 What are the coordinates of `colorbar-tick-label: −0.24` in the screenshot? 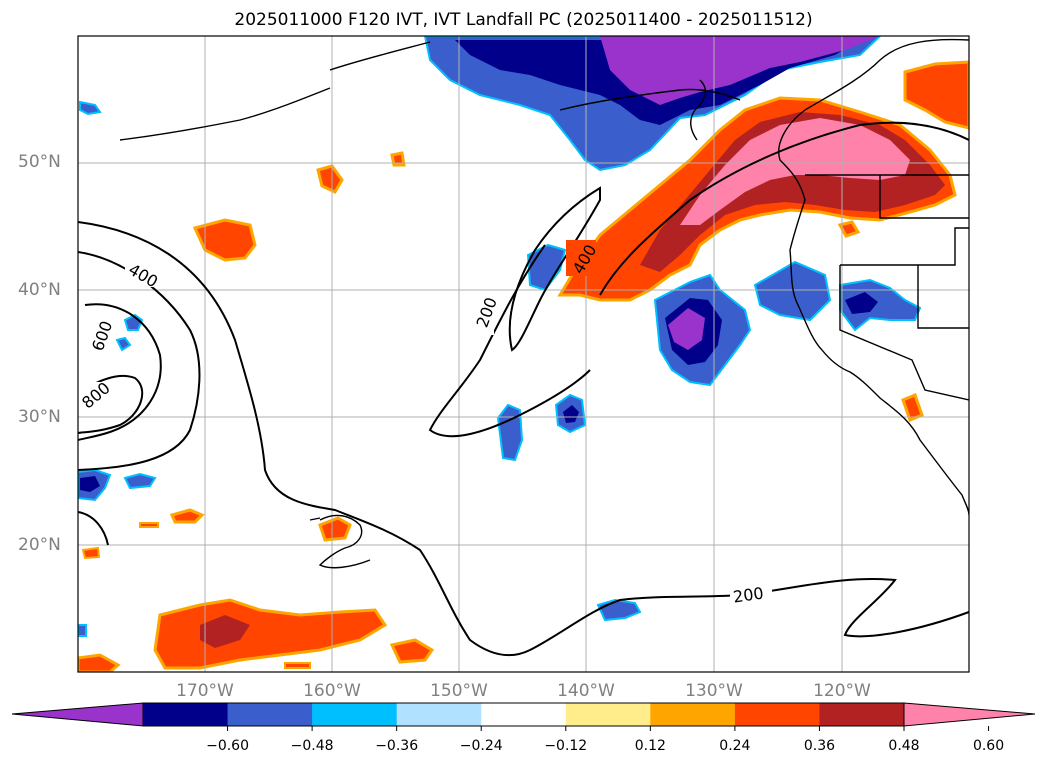 It's located at (481, 746).